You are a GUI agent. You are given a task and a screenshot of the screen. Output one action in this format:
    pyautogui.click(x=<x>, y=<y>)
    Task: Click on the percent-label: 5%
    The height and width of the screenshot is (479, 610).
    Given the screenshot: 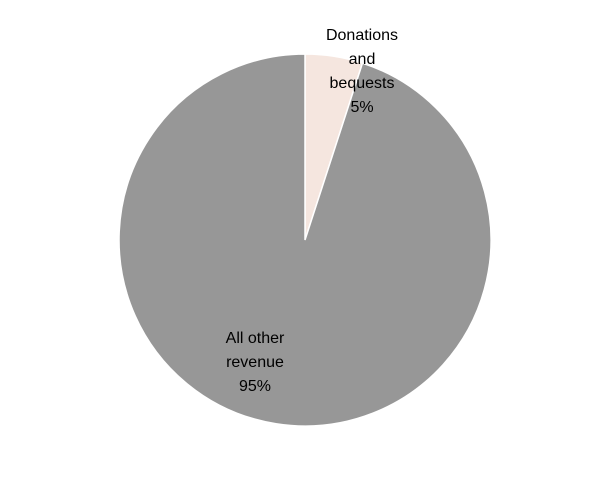 What is the action you would take?
    pyautogui.click(x=361, y=107)
    